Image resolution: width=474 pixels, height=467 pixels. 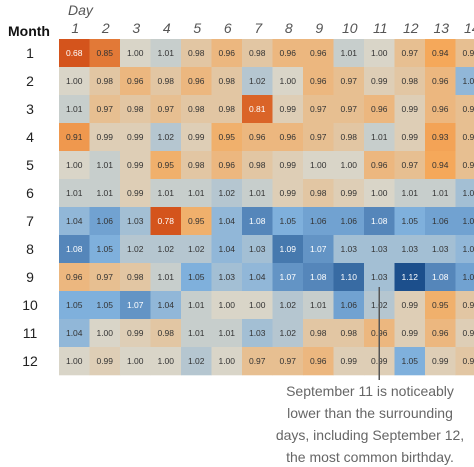 I want to click on heatmap-cell-label: 1.10, so click(x=348, y=277).